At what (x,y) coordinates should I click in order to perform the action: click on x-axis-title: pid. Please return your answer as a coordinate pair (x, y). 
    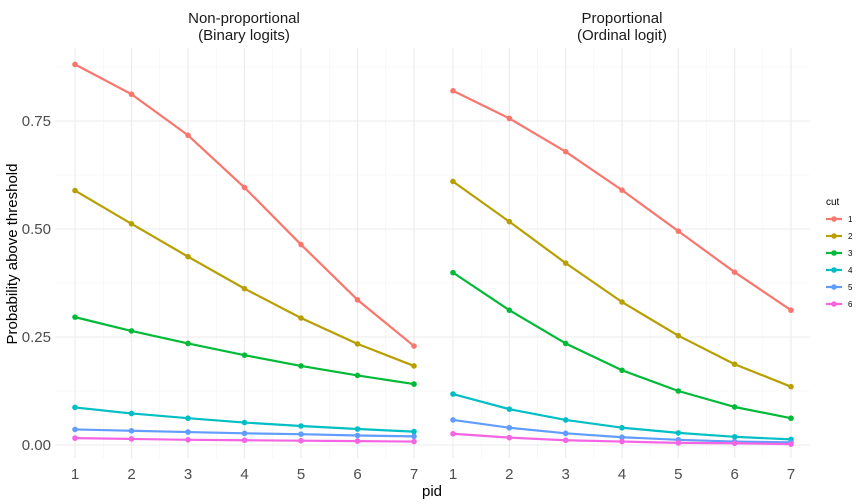
    Looking at the image, I should click on (432, 491).